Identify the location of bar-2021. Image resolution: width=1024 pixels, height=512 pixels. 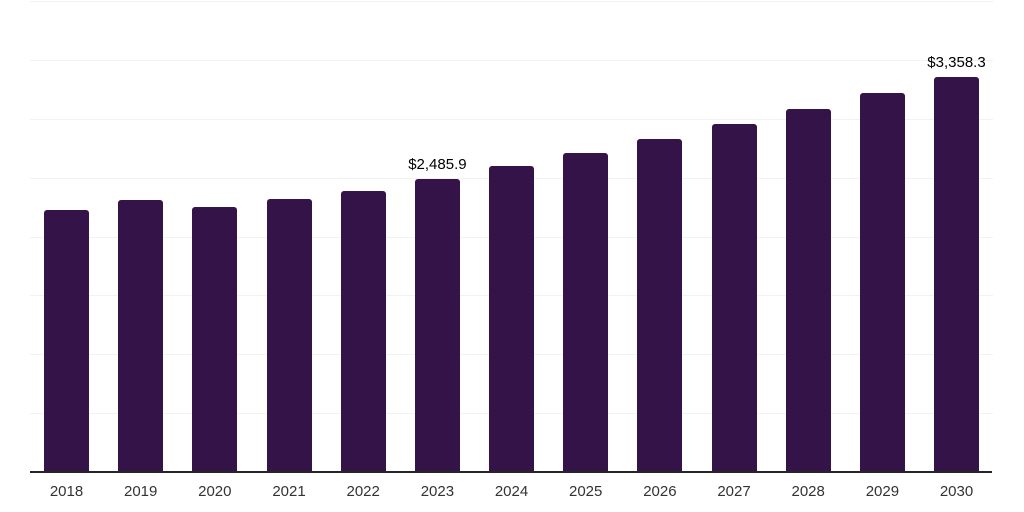
(289, 335).